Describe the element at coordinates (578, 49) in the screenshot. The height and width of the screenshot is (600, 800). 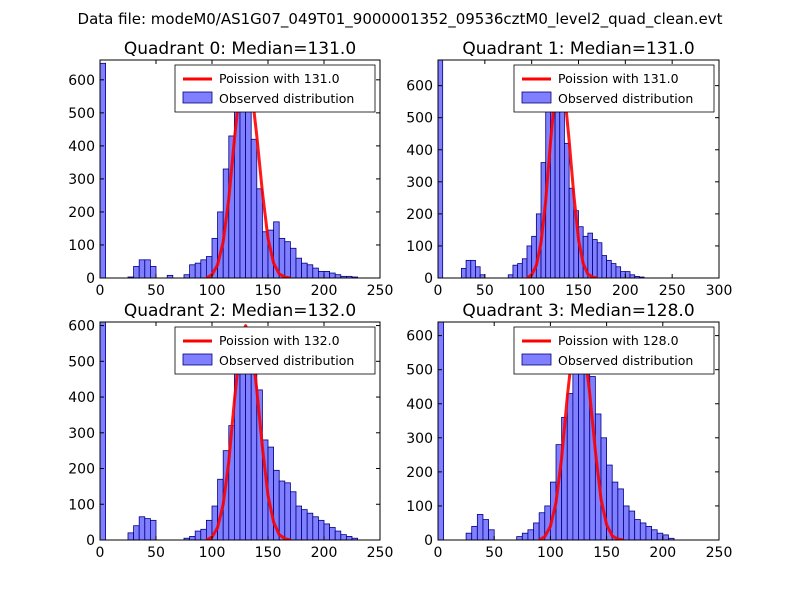
I see `panel-title: Quadrant 1: Median=131.0` at that location.